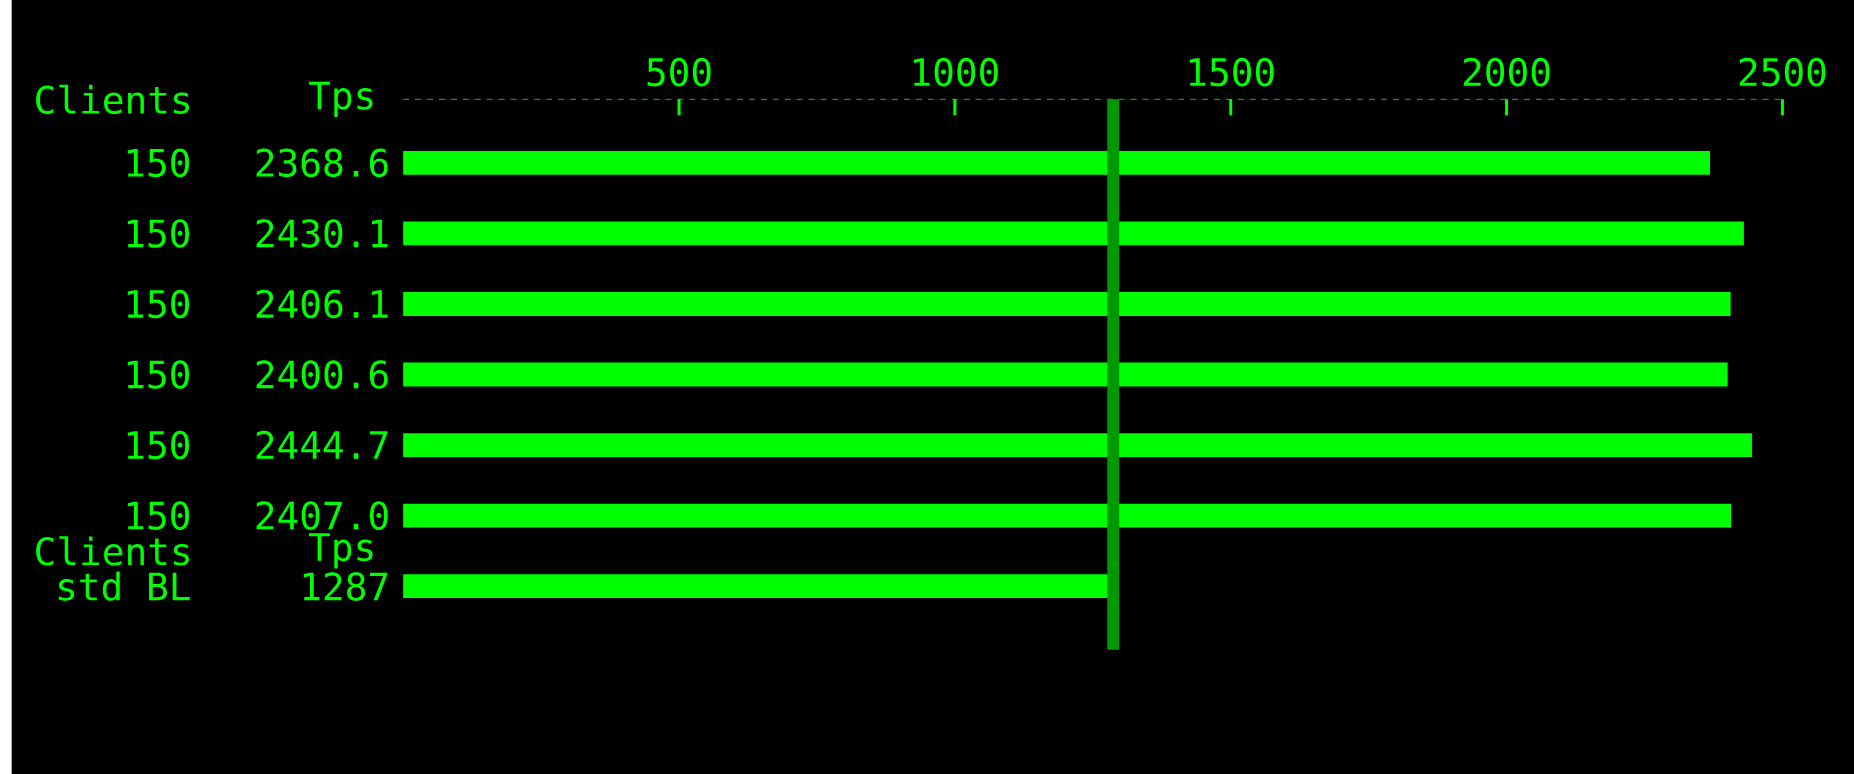  Describe the element at coordinates (1231, 72) in the screenshot. I see `x-tick-label: 1500` at that location.